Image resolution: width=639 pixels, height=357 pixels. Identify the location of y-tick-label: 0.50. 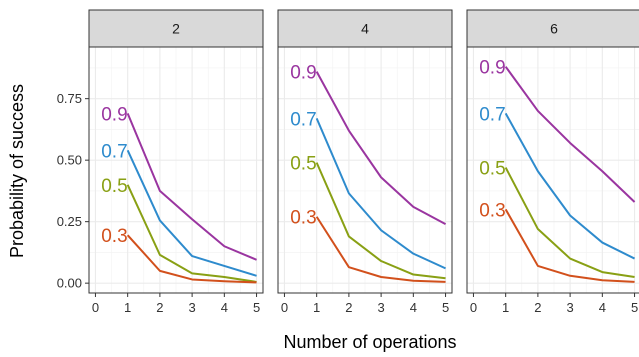
(69, 160).